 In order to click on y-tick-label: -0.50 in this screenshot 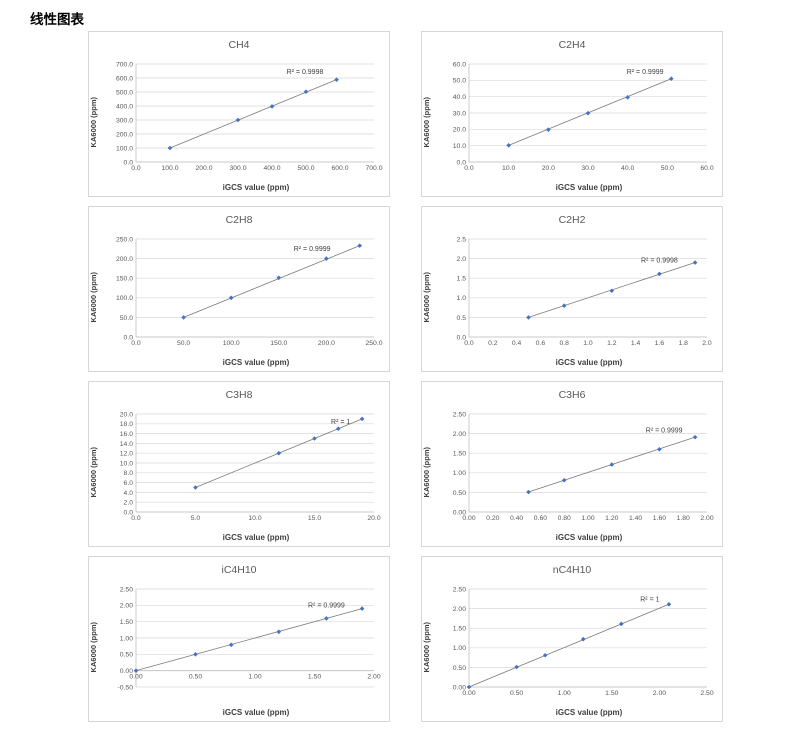, I will do `click(126, 687)`.